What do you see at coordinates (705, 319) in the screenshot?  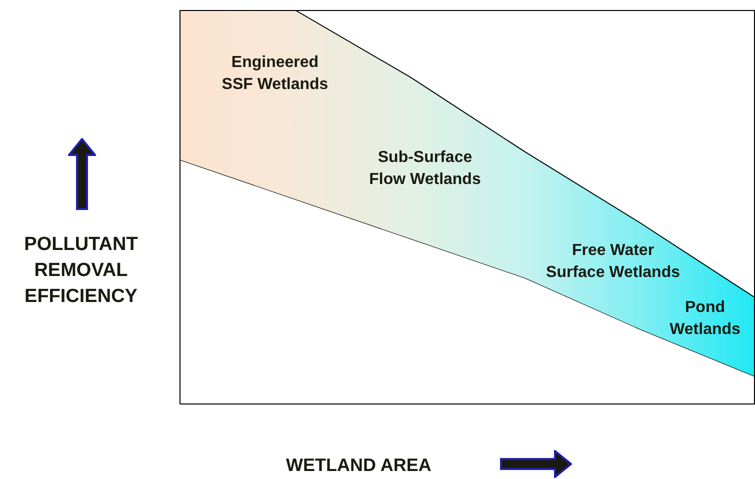 I see `annotation: Pond Wetlands` at bounding box center [705, 319].